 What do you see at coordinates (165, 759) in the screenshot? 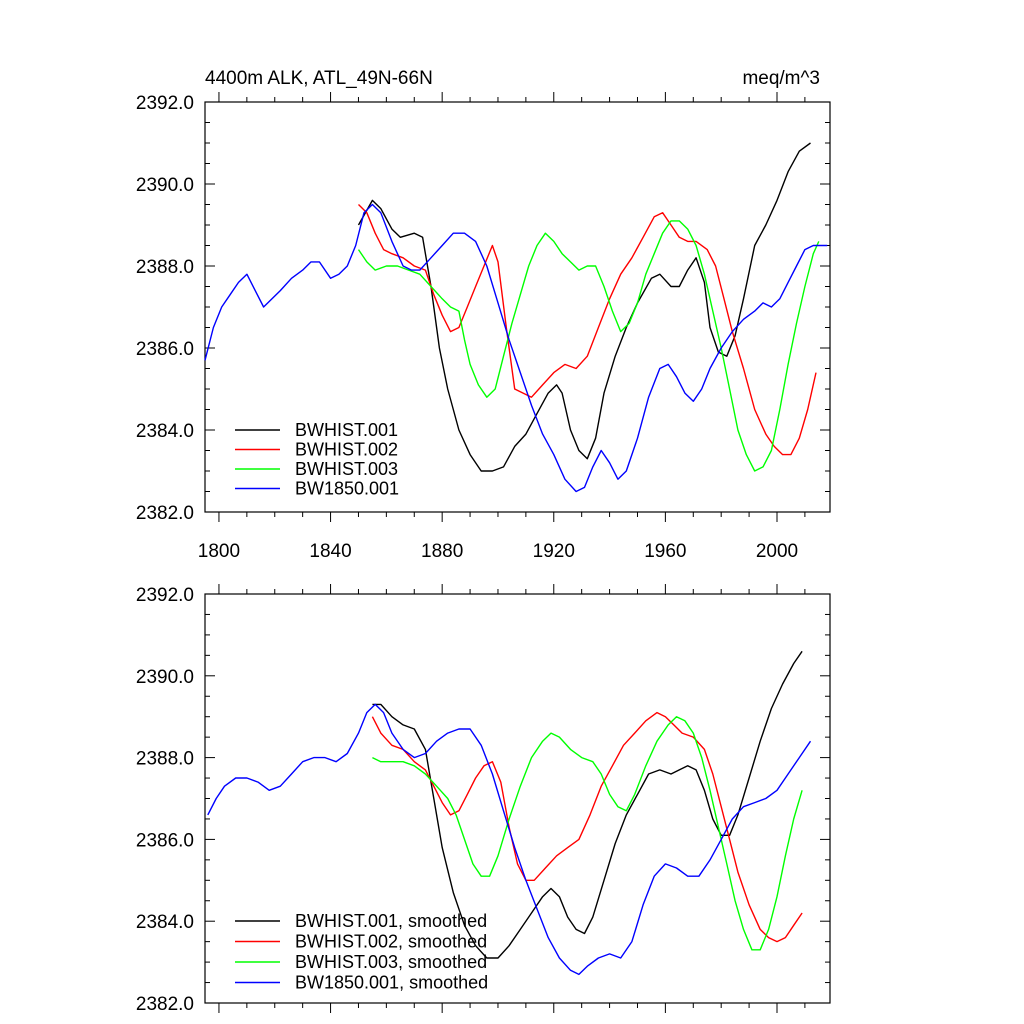
I see `panel-2-ytick-label: 2388.0` at bounding box center [165, 759].